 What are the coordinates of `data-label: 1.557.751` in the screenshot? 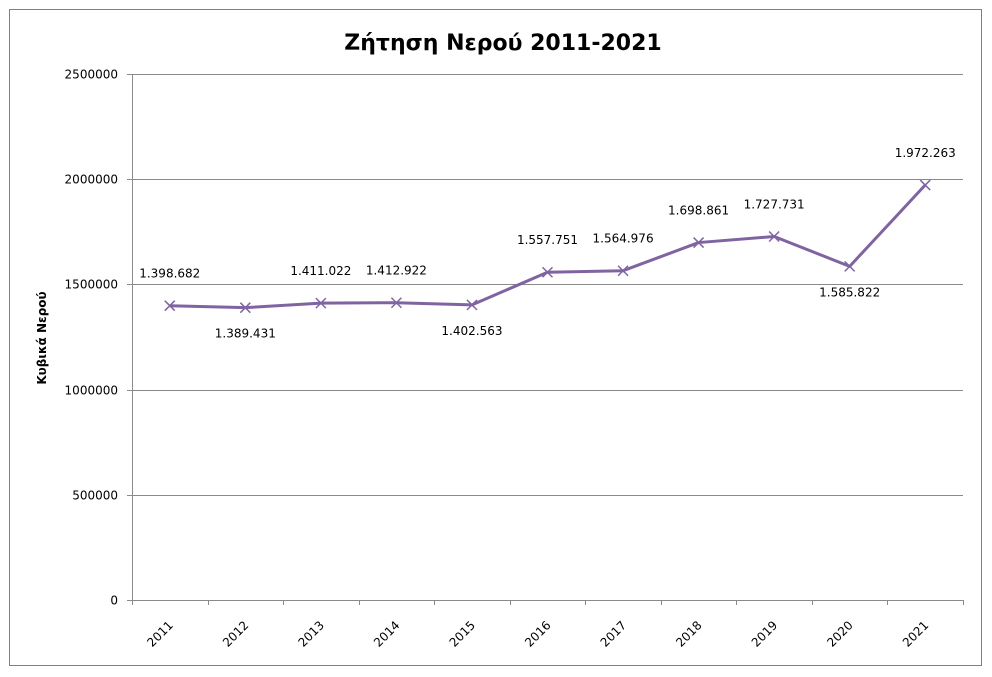 It's located at (547, 240).